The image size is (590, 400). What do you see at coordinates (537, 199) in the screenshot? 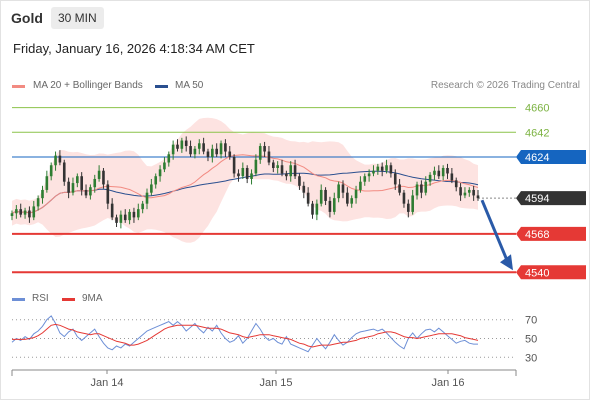
I see `level-label-4594: 4594` at bounding box center [537, 199].